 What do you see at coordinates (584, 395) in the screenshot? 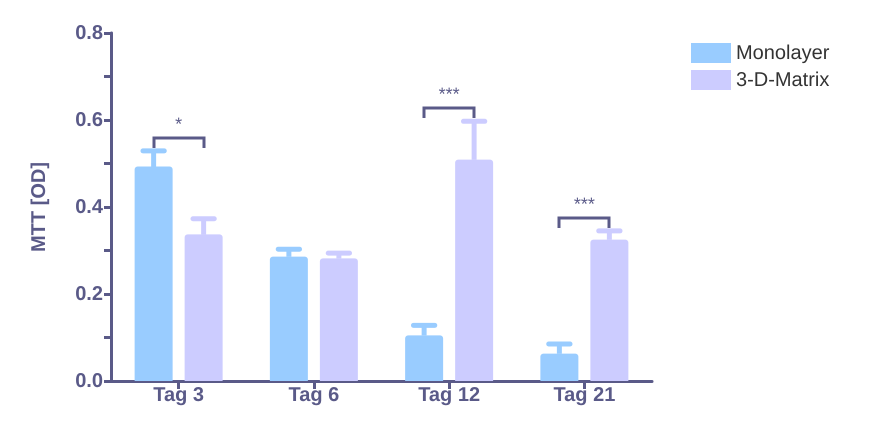
I see `x-tick-label: Tag 21` at bounding box center [584, 395].